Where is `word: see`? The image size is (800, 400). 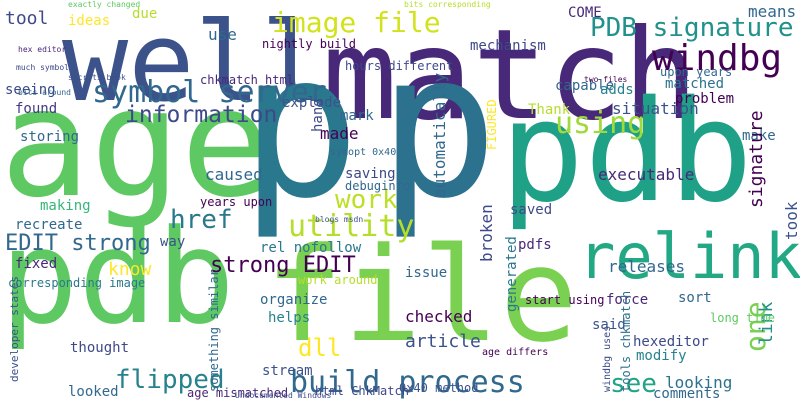 word: see is located at coordinates (633, 384).